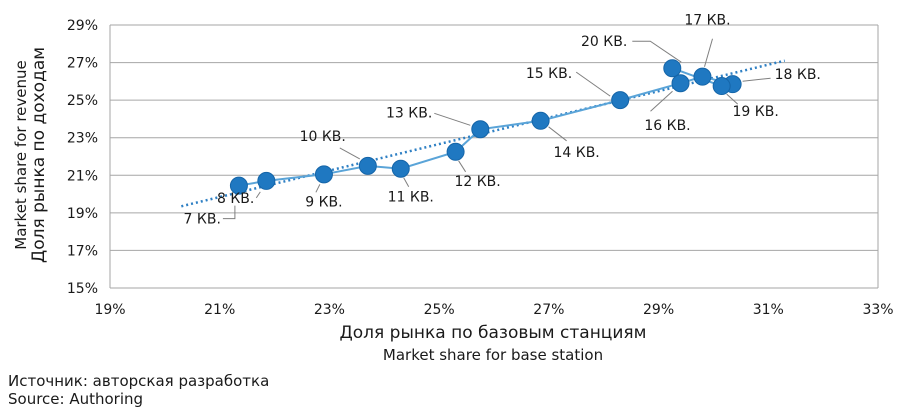 The width and height of the screenshot is (908, 420). I want to click on point-label: 13 КВ., so click(409, 113).